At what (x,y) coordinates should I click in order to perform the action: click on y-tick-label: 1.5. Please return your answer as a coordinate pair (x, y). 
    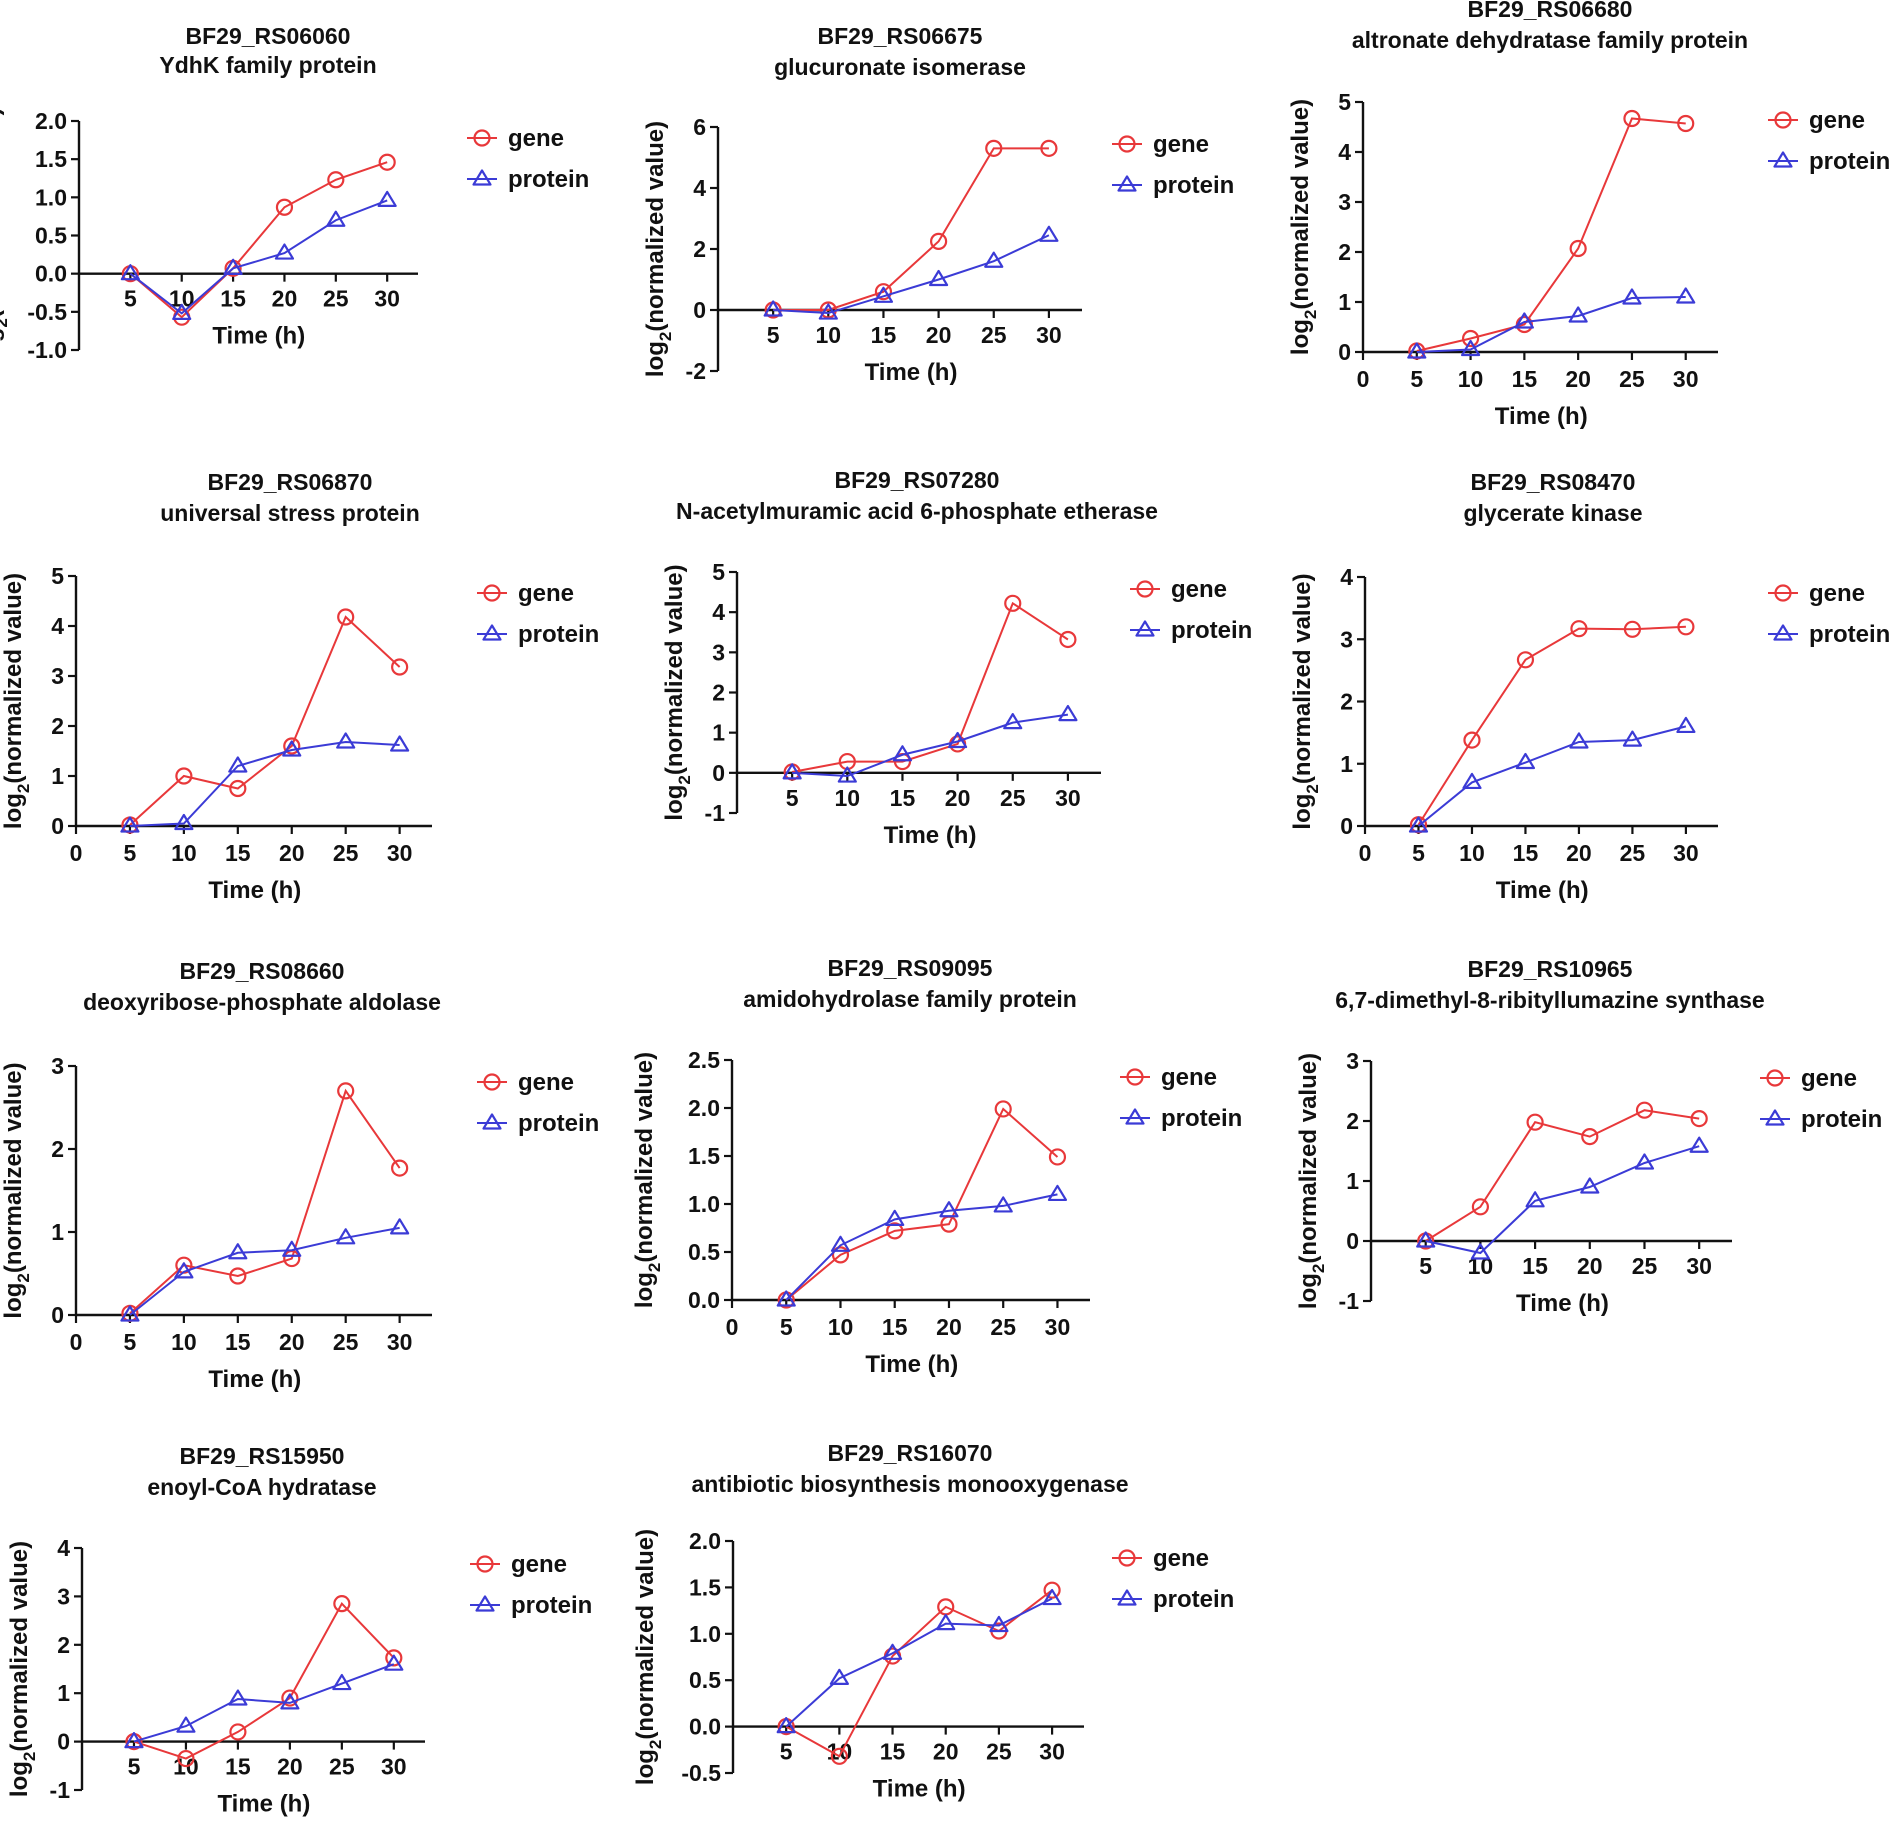
    Looking at the image, I should click on (705, 1587).